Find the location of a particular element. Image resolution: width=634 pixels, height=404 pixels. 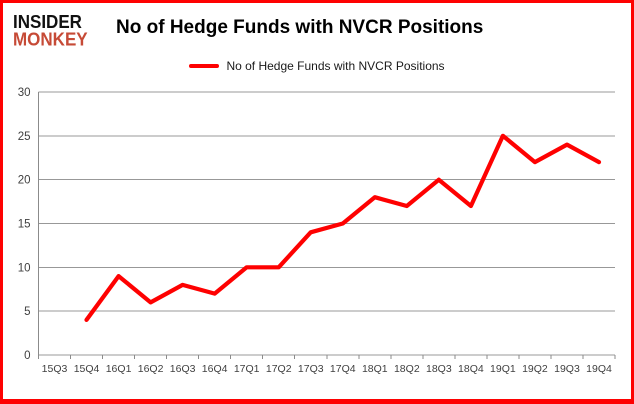

x-tick-label: 16Q3 is located at coordinates (183, 369).